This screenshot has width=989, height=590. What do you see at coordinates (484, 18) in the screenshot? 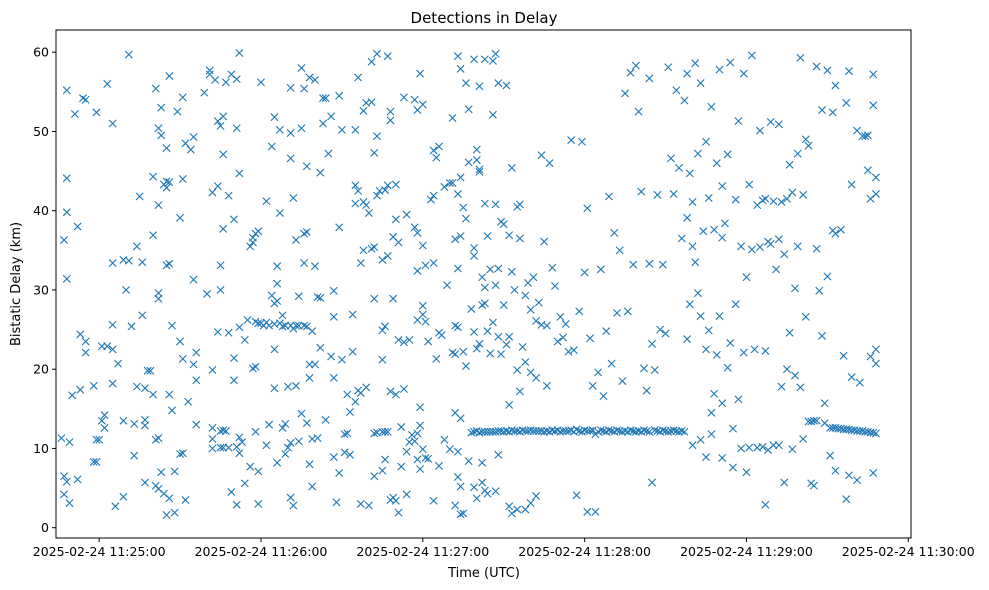
I see `chart-title: Detections in Delay` at bounding box center [484, 18].